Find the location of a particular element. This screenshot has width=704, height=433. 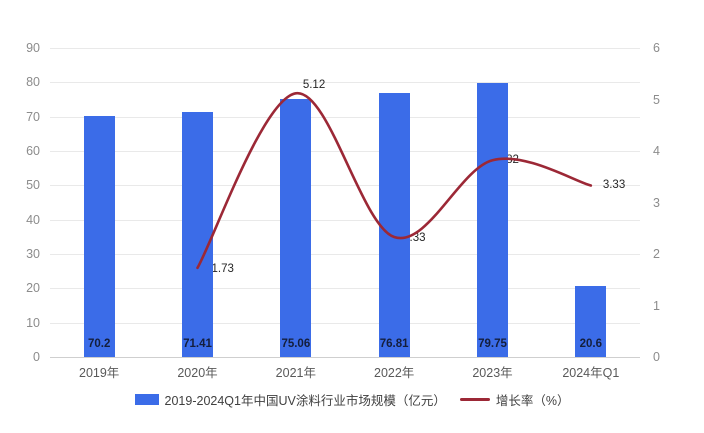

left-axis-tick: 30 is located at coordinates (33, 254).